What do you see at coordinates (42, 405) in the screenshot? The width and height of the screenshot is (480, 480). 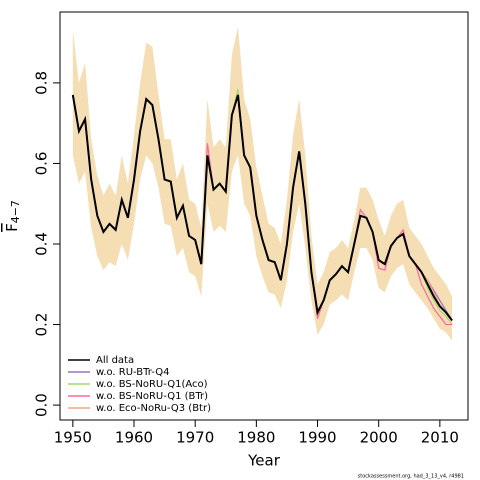 I see `y-tick-label: 0.0` at bounding box center [42, 405].